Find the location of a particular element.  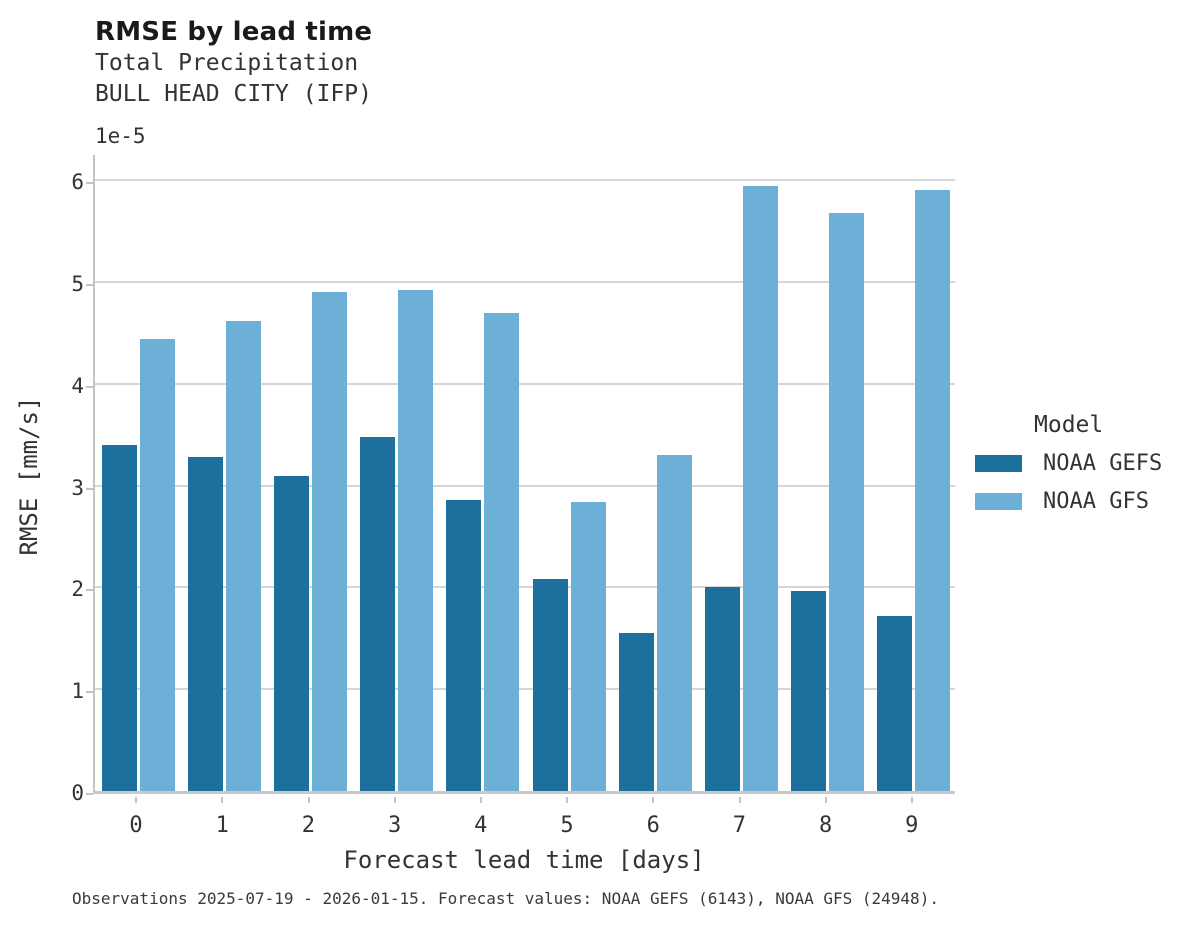

y-tick-label-2: 2 is located at coordinates (77, 589).